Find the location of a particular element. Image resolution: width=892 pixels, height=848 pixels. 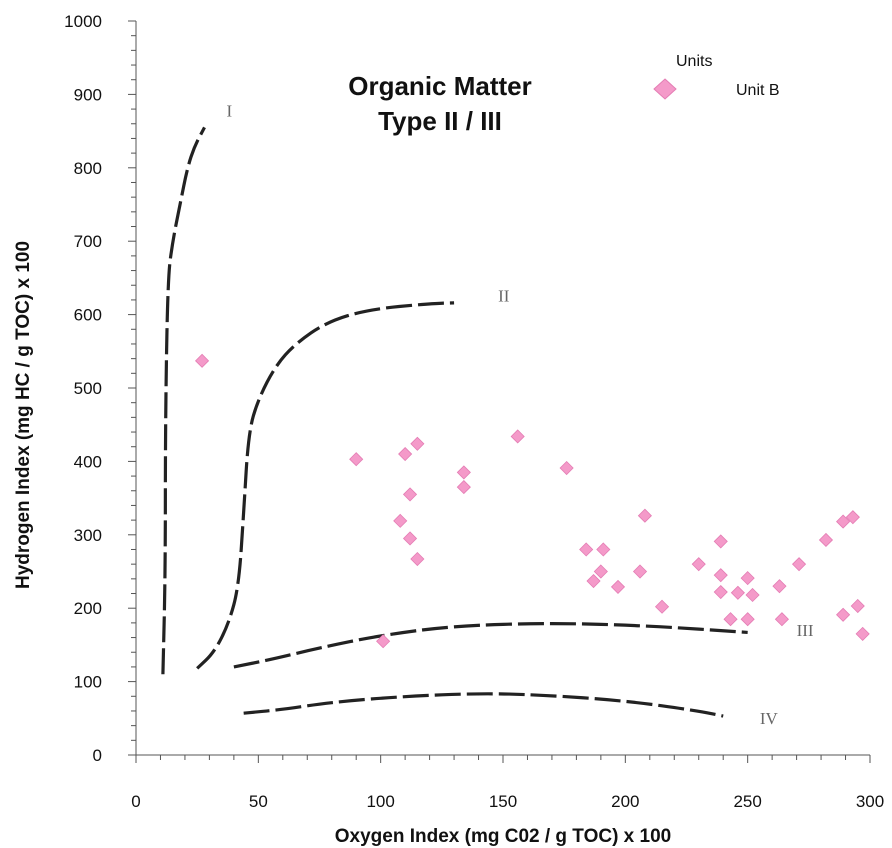

x-tick-label: 150 is located at coordinates (503, 801).